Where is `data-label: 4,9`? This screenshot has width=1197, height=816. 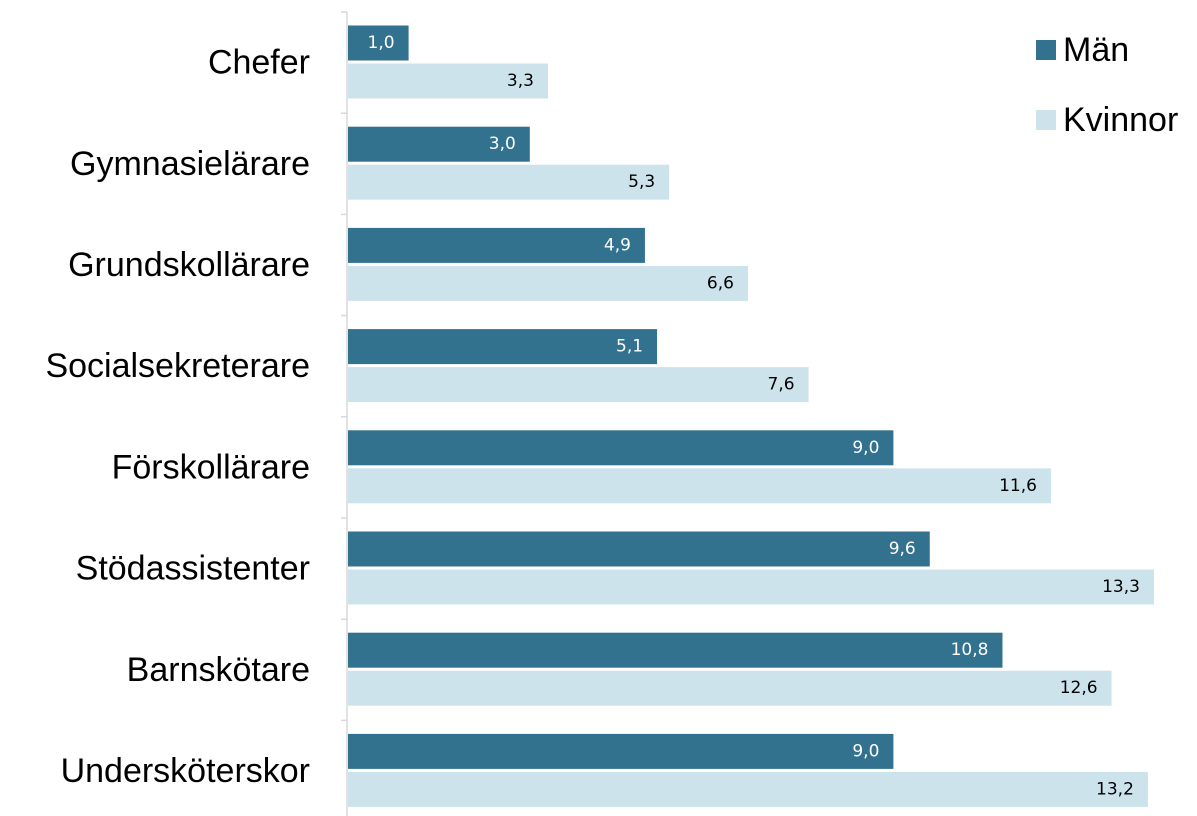 data-label: 4,9 is located at coordinates (617, 245).